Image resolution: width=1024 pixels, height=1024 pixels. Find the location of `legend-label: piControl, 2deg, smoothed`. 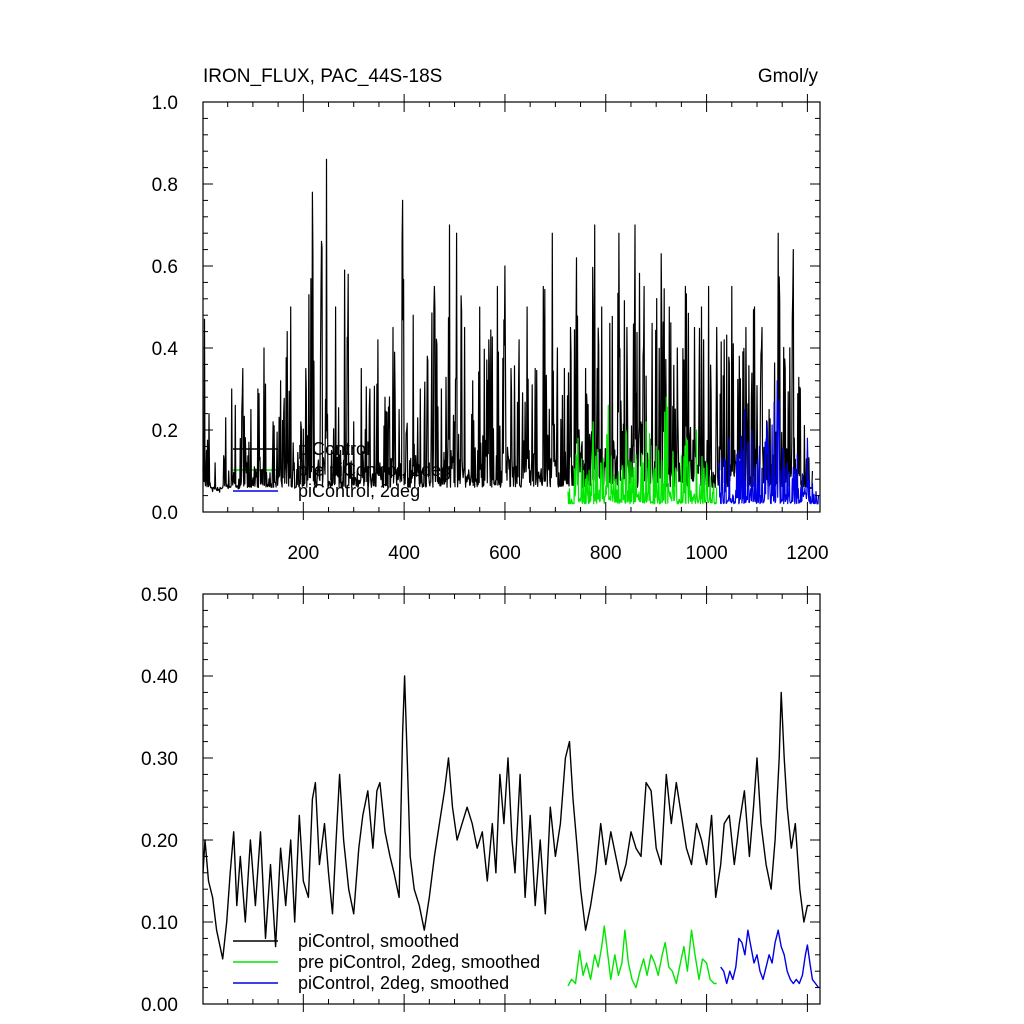

legend-label: piControl, 2deg, smoothed is located at coordinates (403, 983).